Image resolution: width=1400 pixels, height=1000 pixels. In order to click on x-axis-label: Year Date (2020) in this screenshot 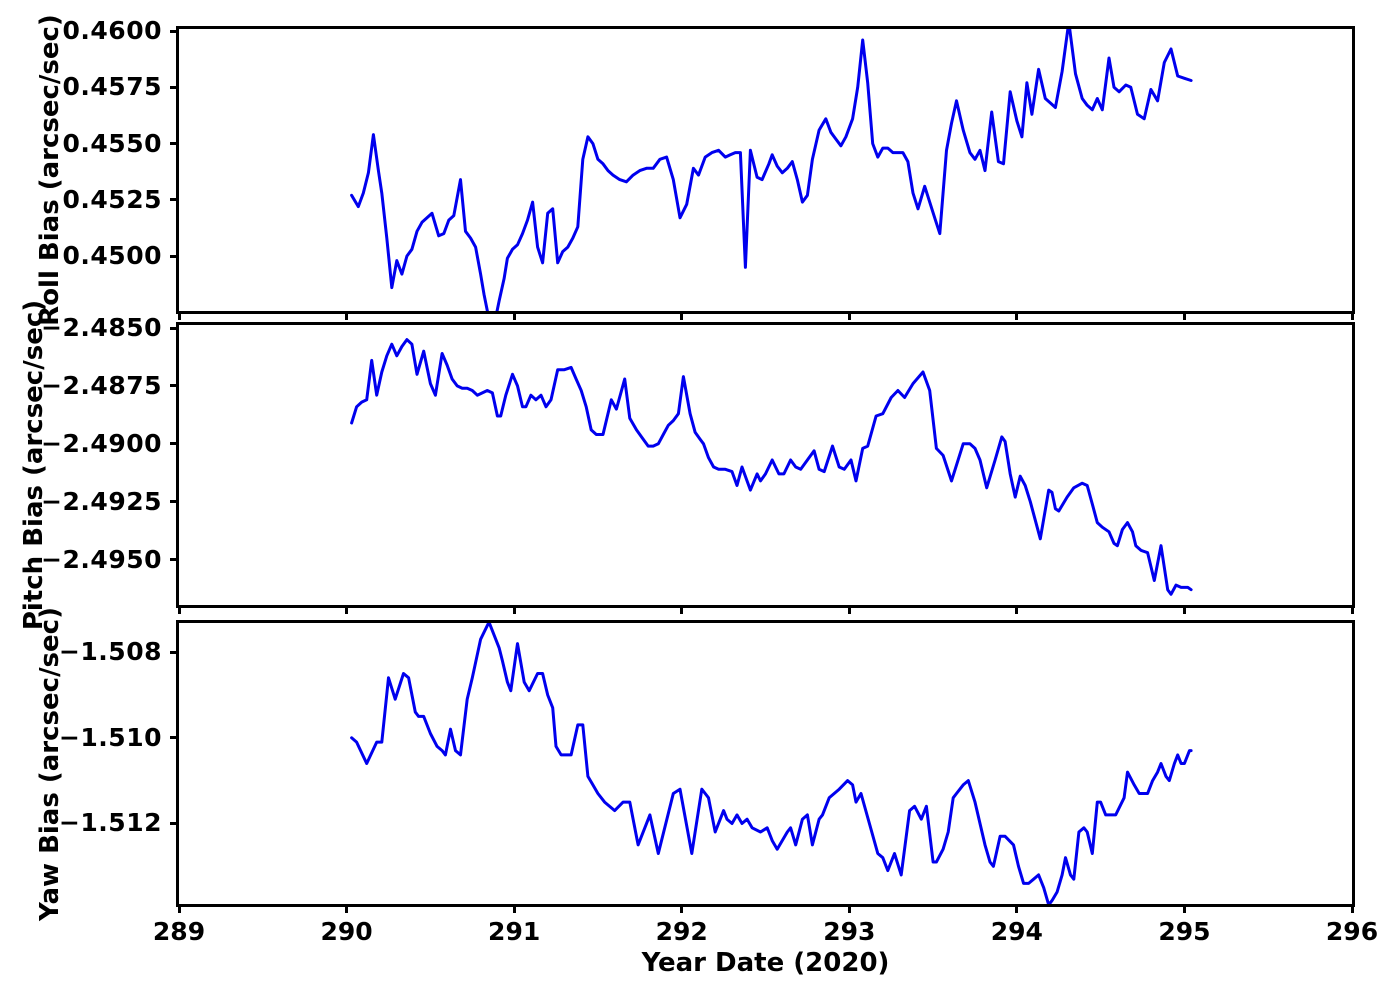, I will do `click(765, 963)`.